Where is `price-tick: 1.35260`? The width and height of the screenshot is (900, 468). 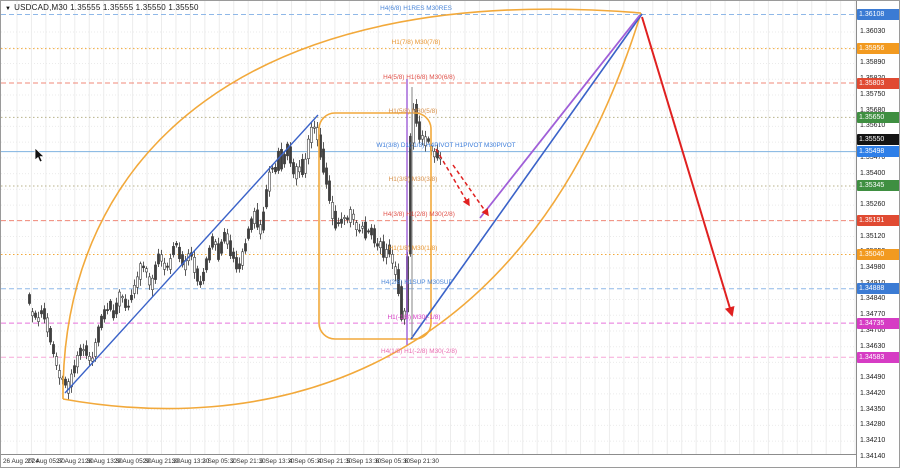 price-tick: 1.35260 is located at coordinates (873, 205).